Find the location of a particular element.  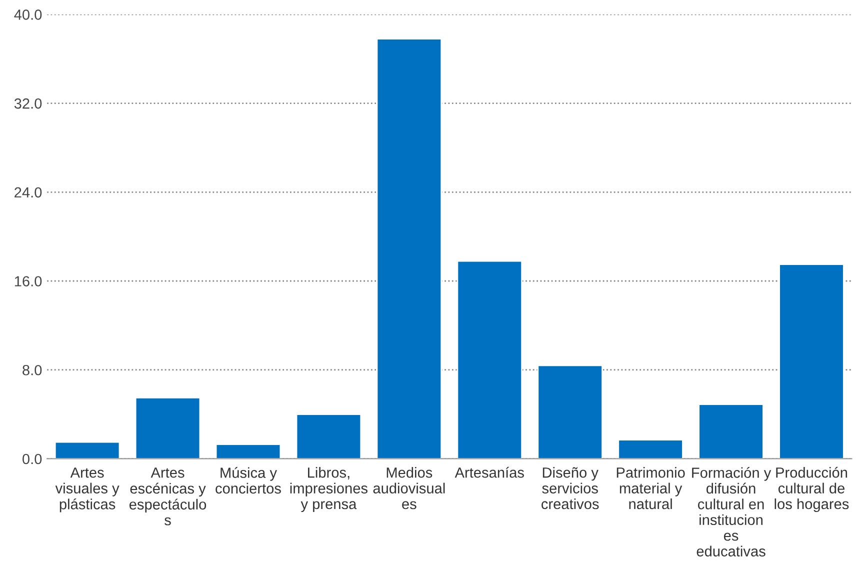

x-tick-label: Artes escénicas y espectáculos is located at coordinates (167, 497).